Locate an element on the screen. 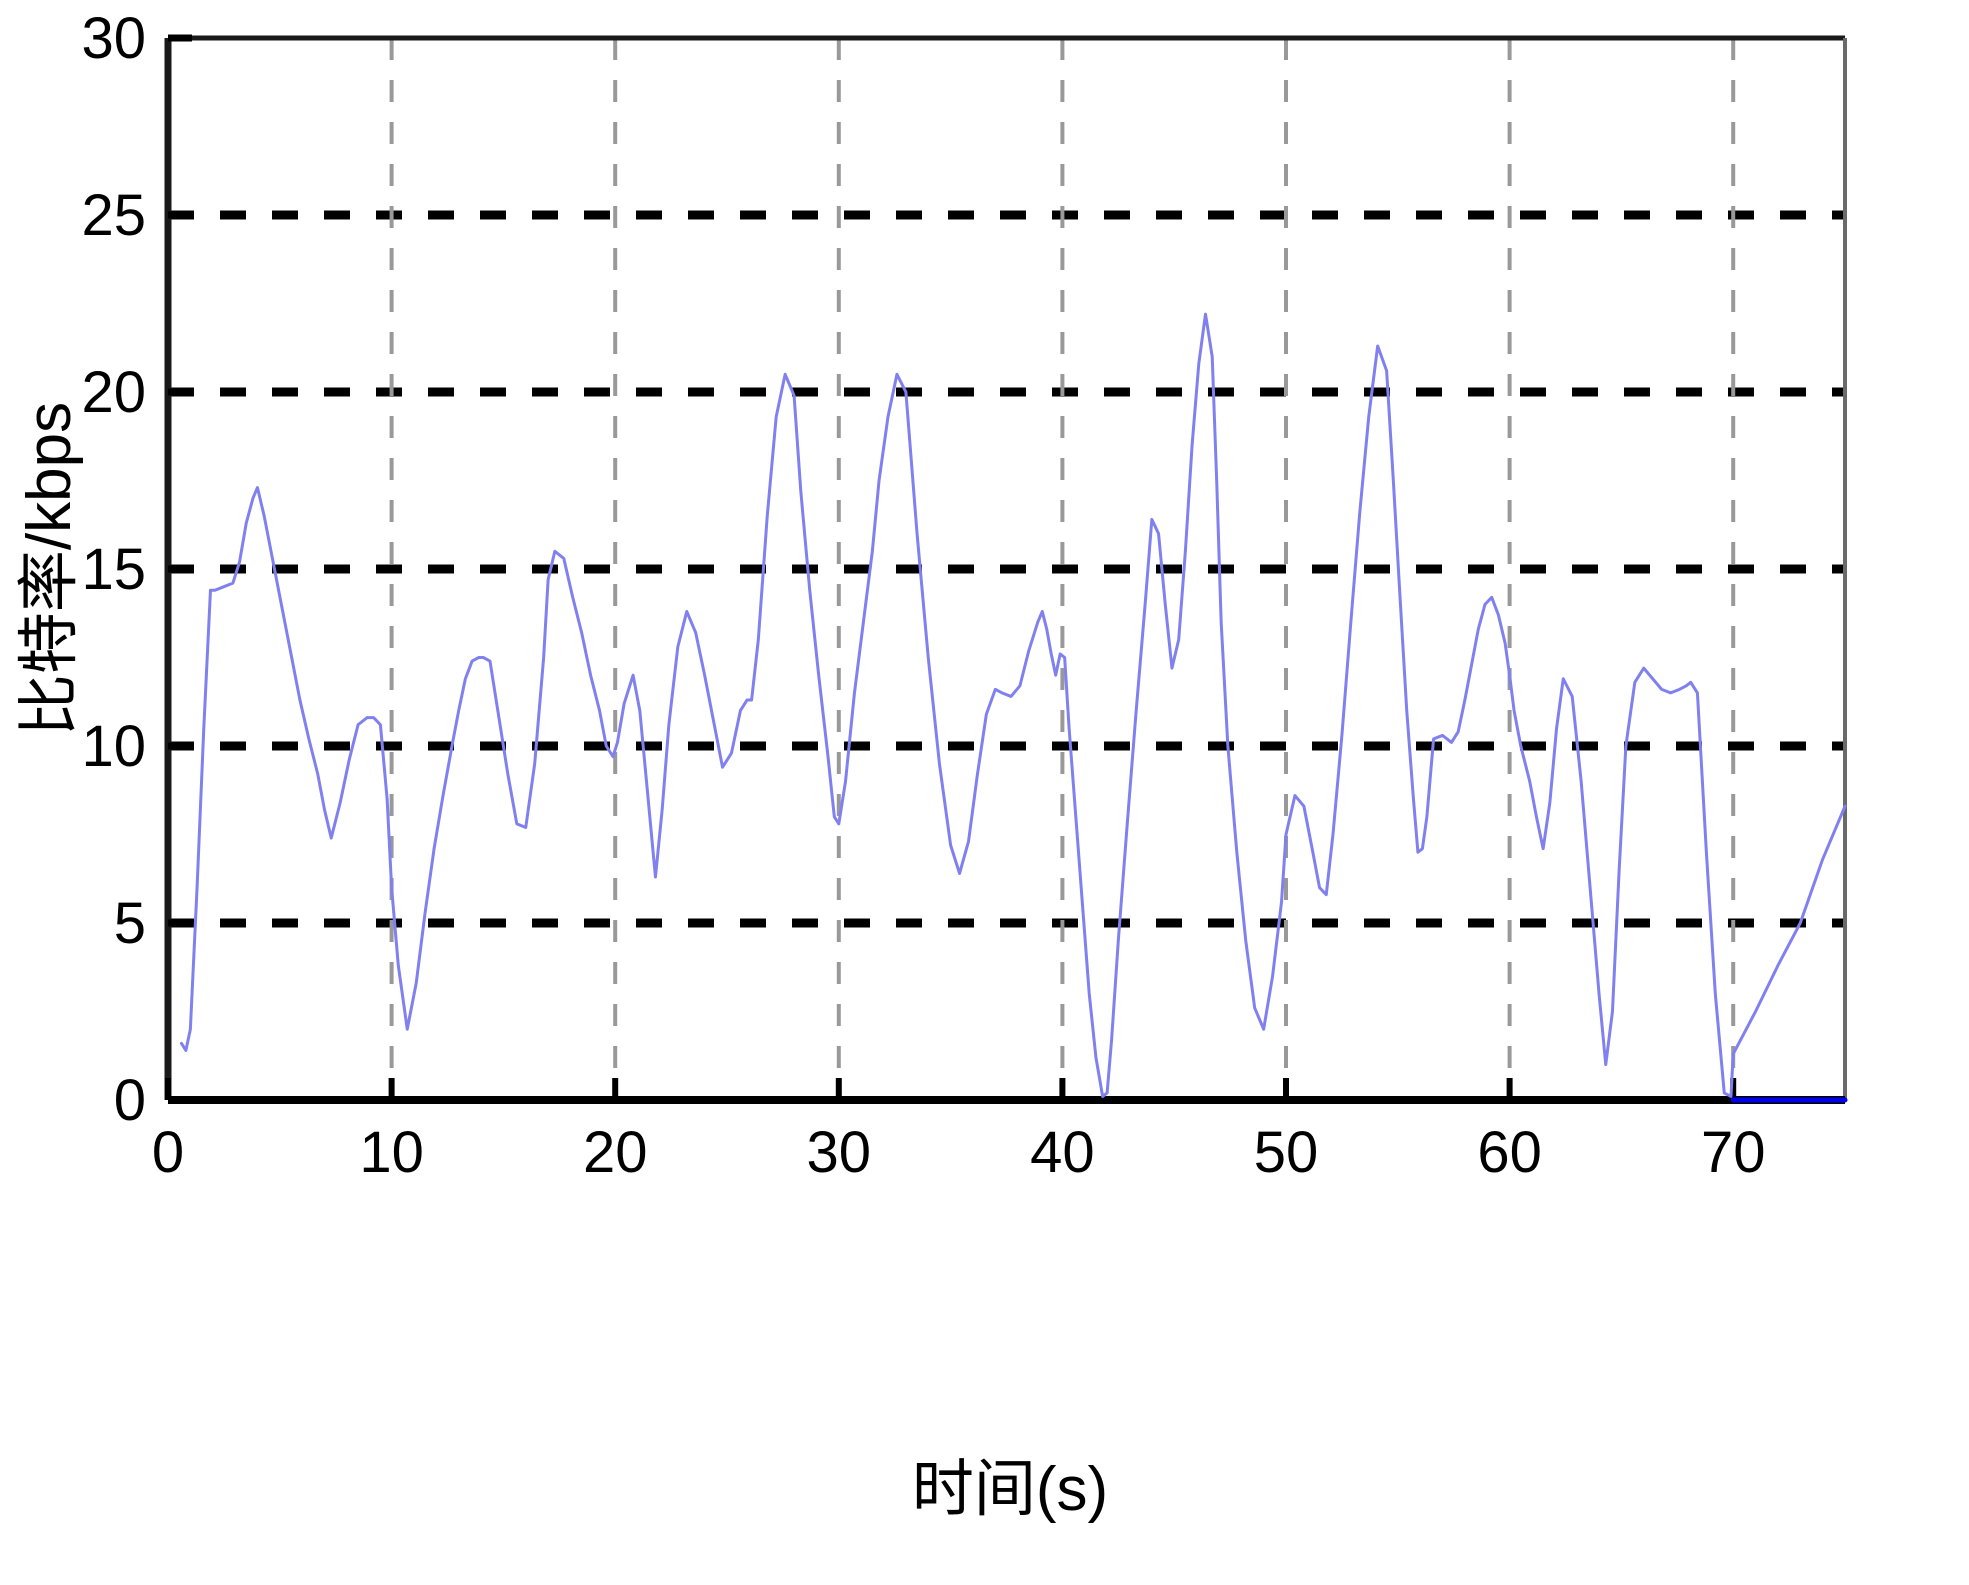  x-tick-label: 20 is located at coordinates (615, 1152).